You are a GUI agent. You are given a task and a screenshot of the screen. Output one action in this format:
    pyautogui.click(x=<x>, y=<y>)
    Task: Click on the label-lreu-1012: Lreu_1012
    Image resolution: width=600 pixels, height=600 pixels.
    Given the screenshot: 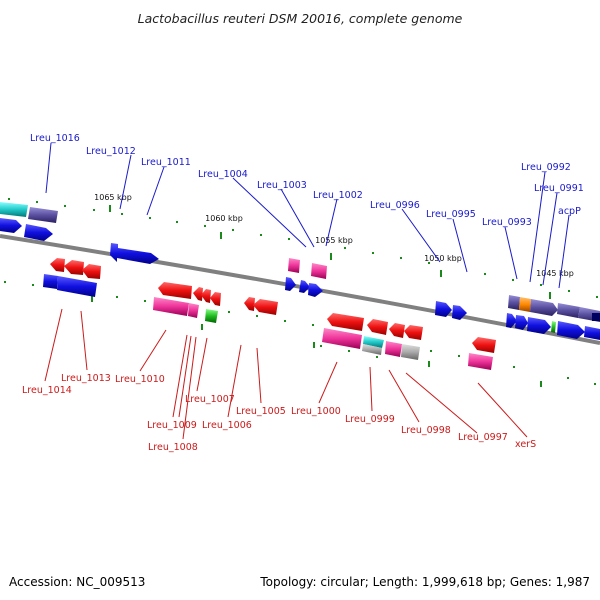 What is the action you would take?
    pyautogui.click(x=111, y=151)
    